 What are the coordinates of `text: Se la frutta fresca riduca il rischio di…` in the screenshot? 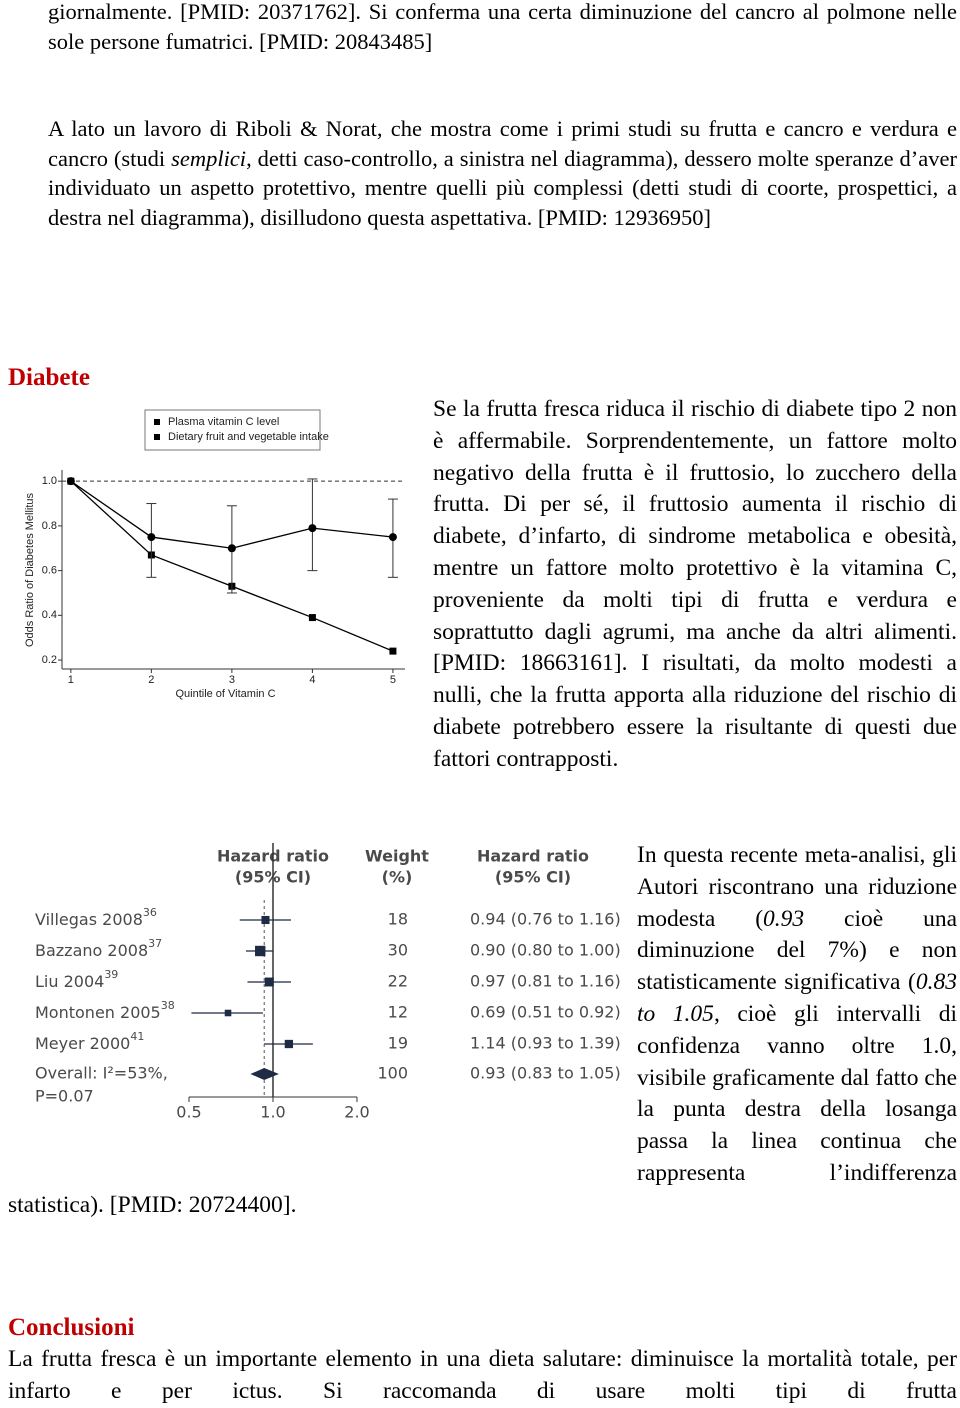 It's located at (695, 584).